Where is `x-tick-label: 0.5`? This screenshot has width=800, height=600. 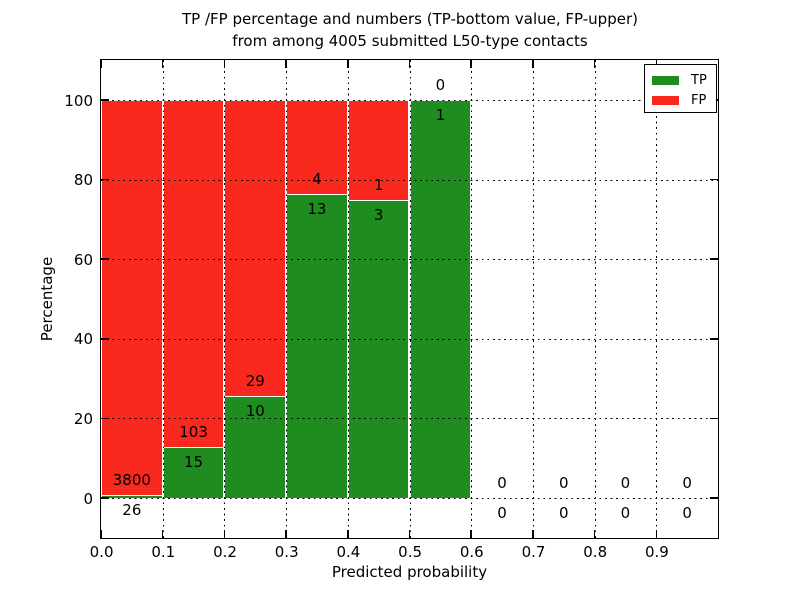
x-tick-label: 0.5 is located at coordinates (410, 552).